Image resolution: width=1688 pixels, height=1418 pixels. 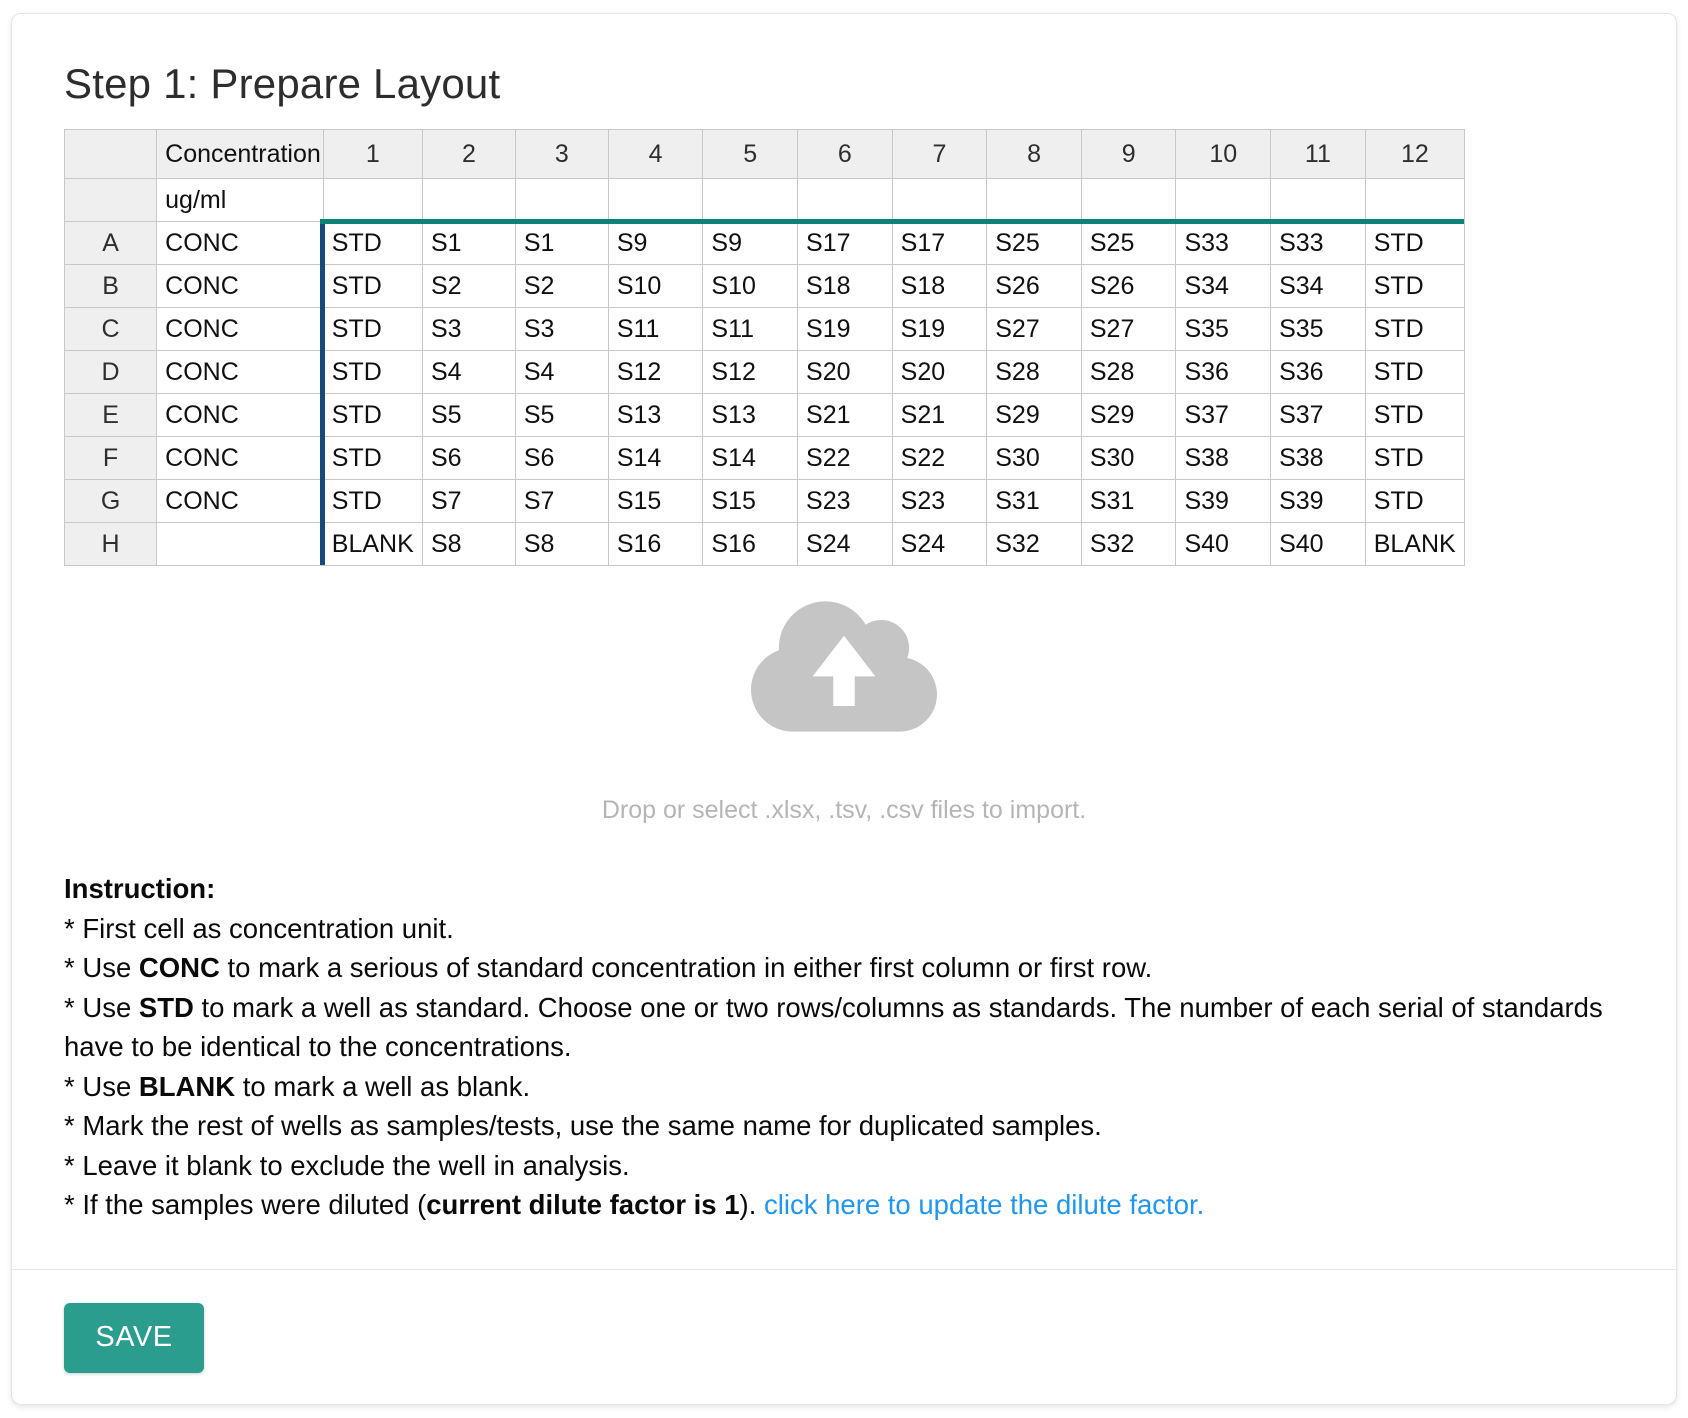 I want to click on column-header: 2, so click(x=468, y=154).